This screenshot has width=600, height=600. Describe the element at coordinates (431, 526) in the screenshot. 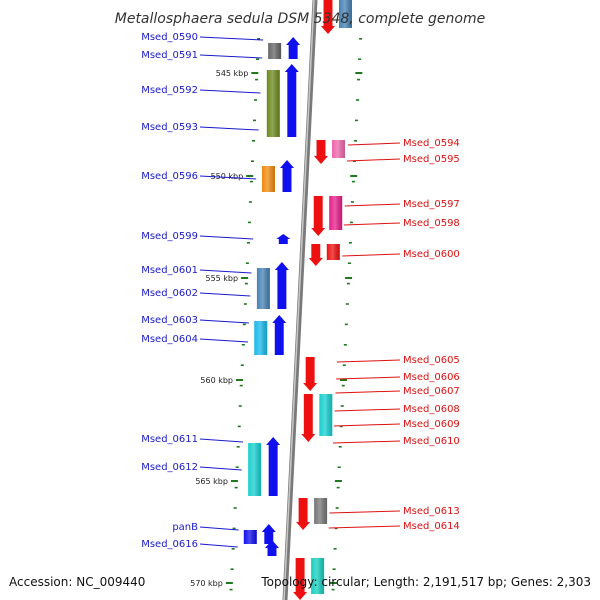

I see `gene-label-right: Msed_0614` at that location.